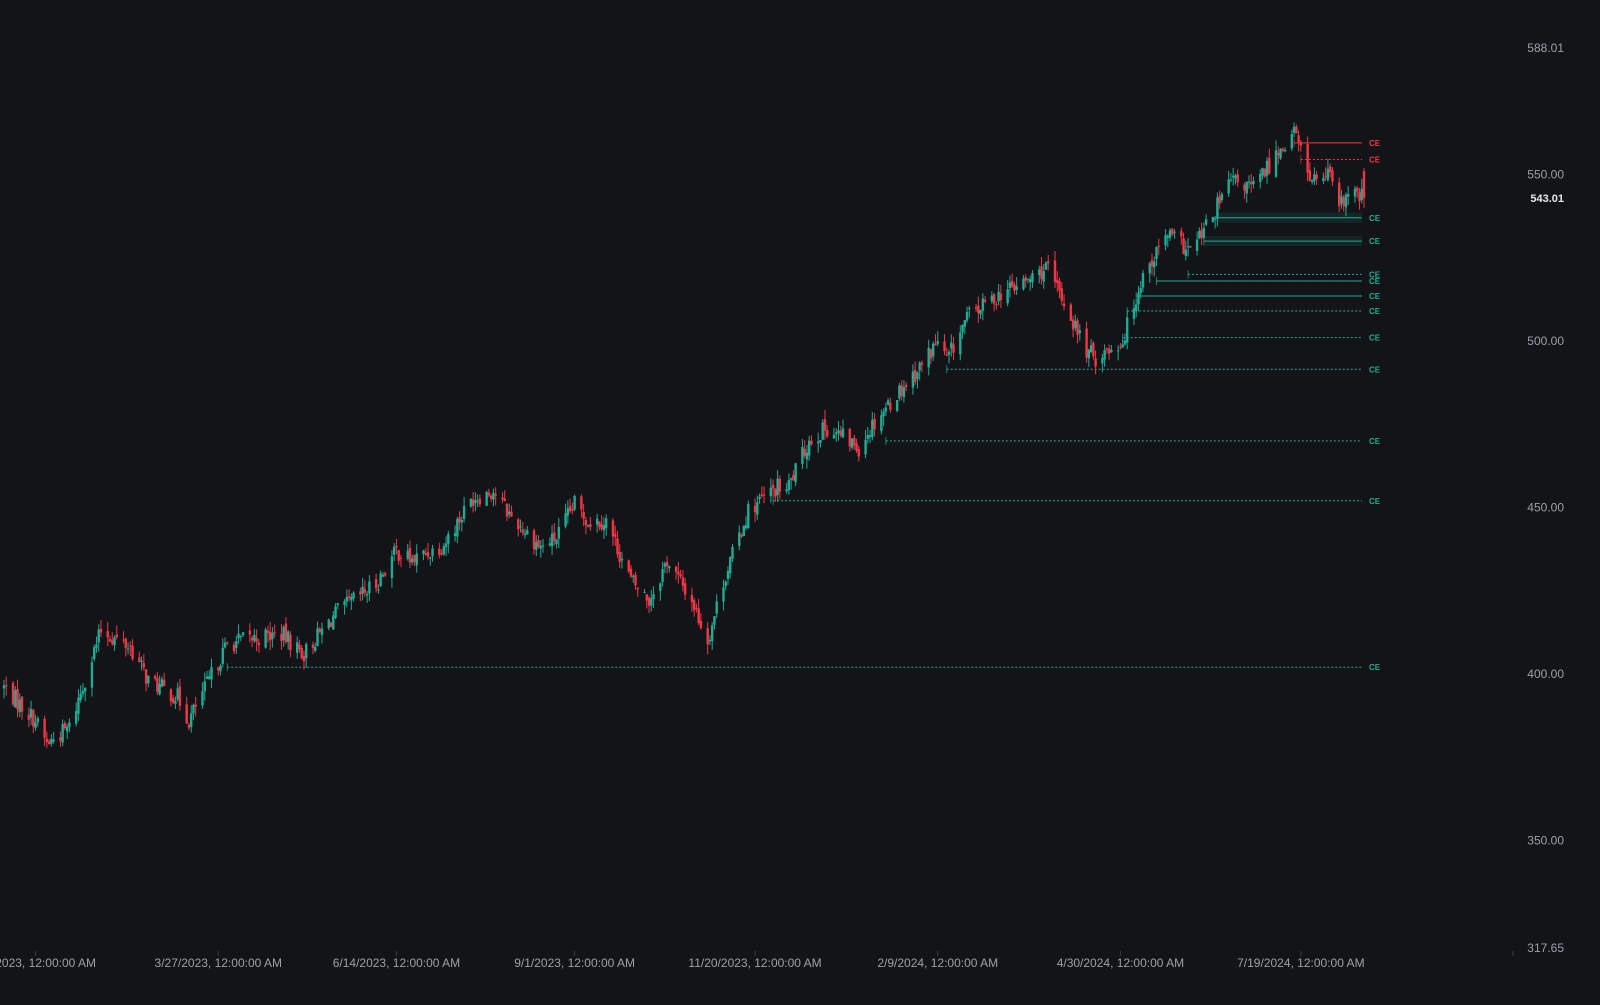 The width and height of the screenshot is (1600, 1005). Describe the element at coordinates (574, 963) in the screenshot. I see `x-tick-label: 9/1/2023, 12:00:00 AM` at that location.